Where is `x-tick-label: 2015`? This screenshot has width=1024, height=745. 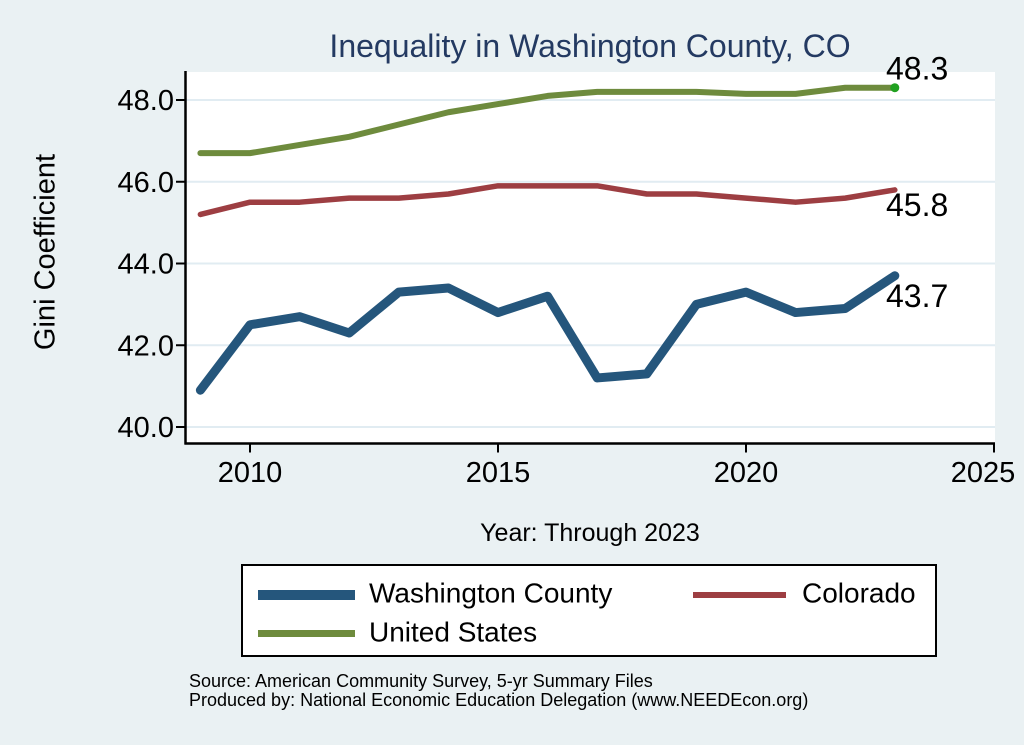 x-tick-label: 2015 is located at coordinates (498, 473).